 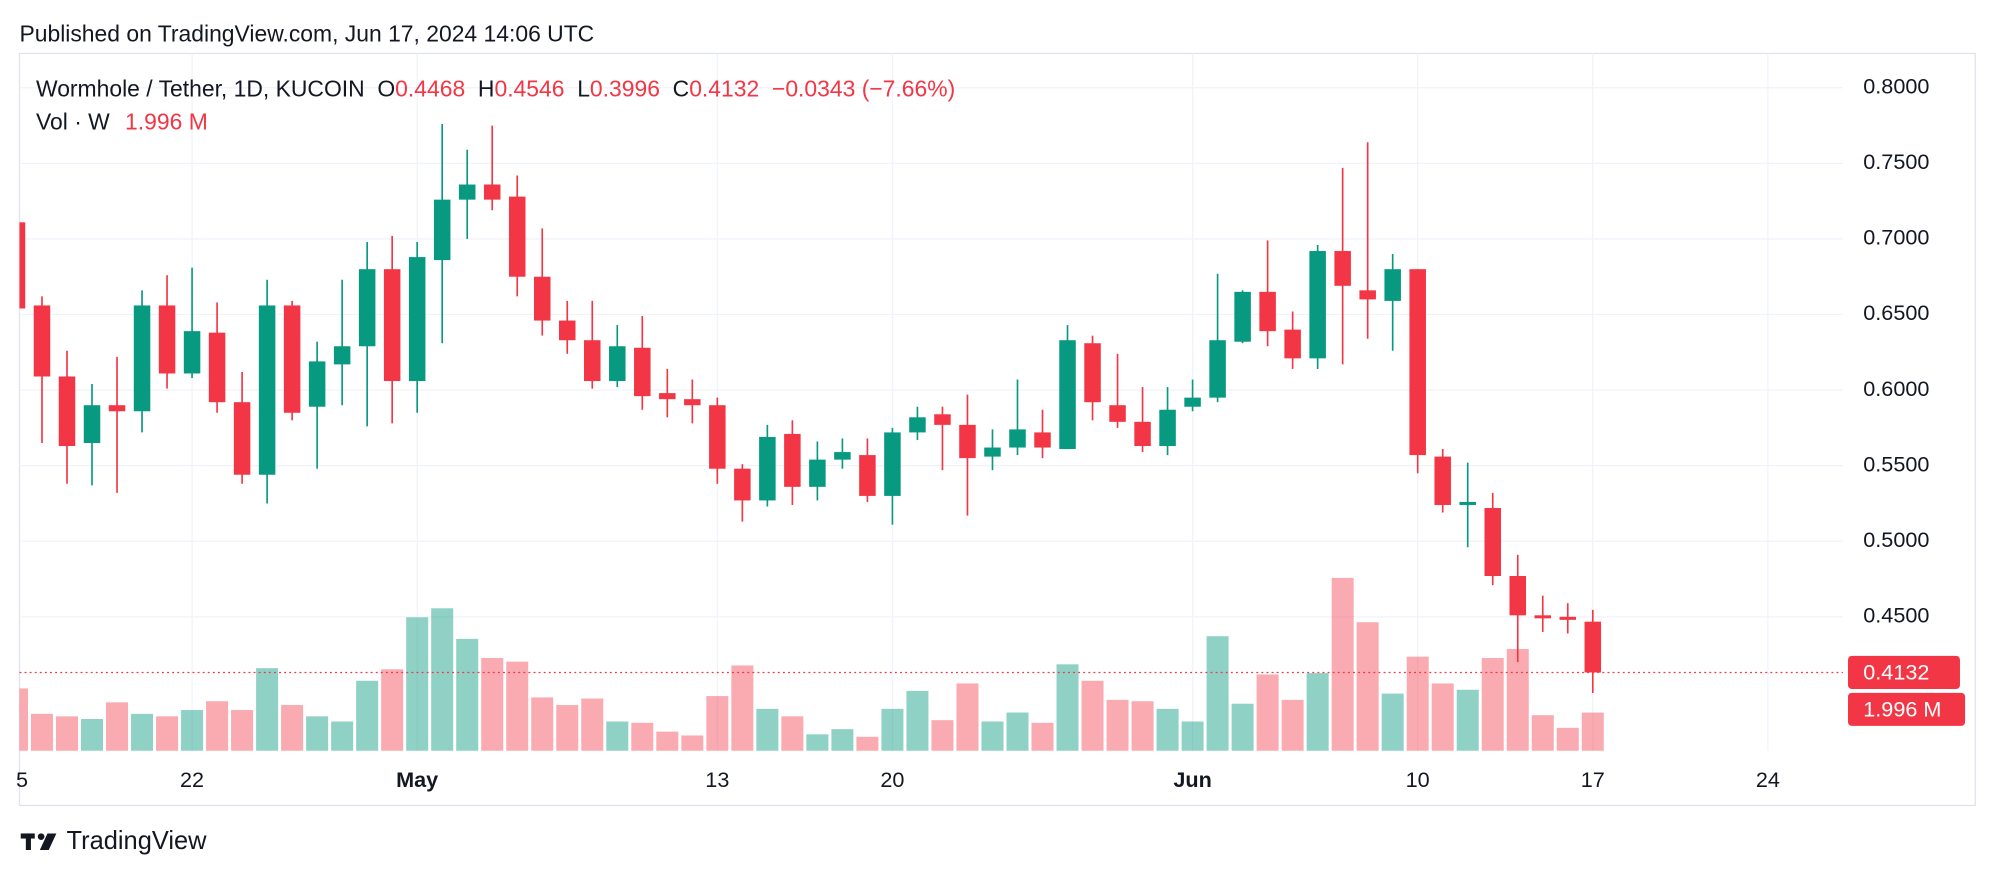 What do you see at coordinates (38, 842) in the screenshot?
I see `brand-logo` at bounding box center [38, 842].